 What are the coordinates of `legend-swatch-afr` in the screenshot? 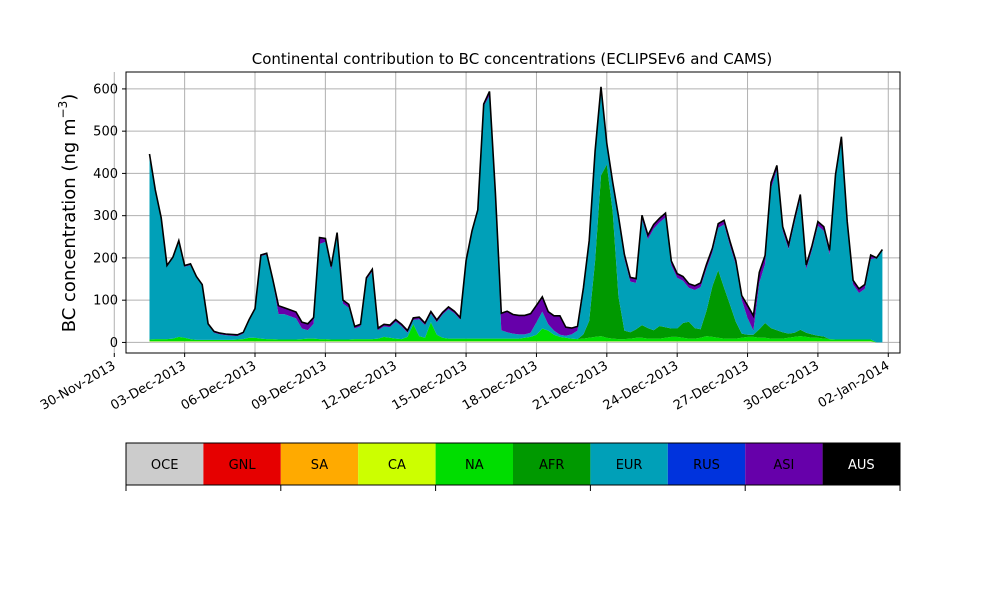 It's located at (552, 464).